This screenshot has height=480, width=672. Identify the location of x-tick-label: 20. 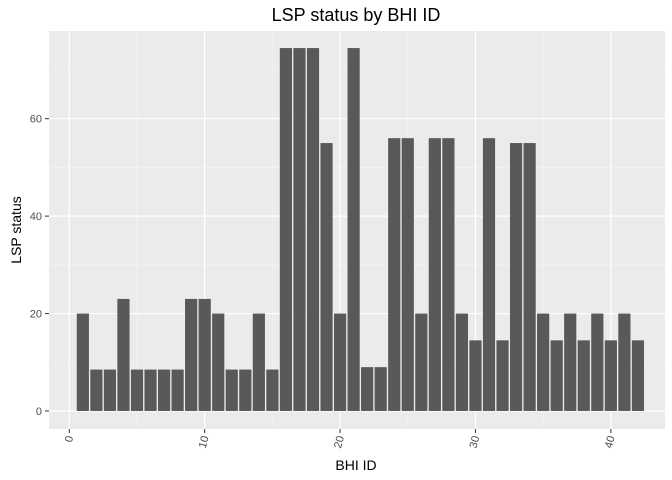
(339, 442).